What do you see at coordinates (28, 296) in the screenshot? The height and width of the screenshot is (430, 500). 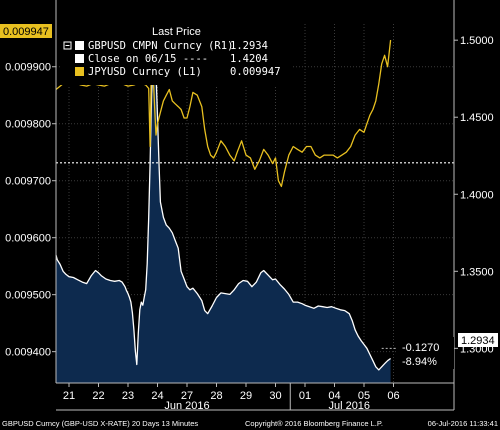 I see `left-tick-label: 0.009500` at bounding box center [28, 296].